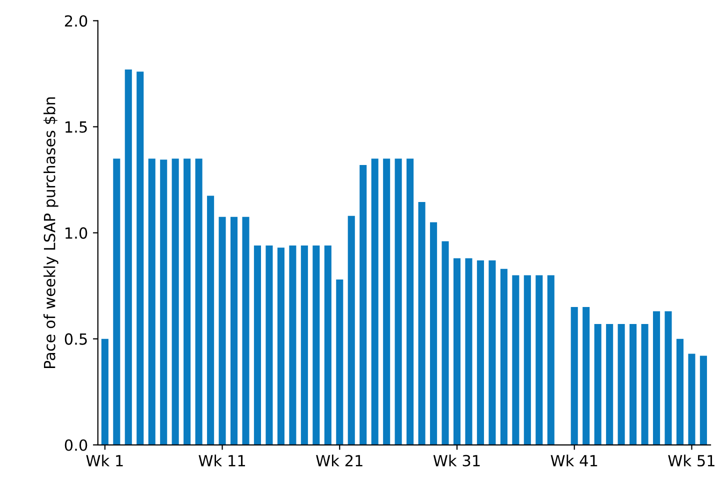 This screenshot has height=482, width=725. Describe the element at coordinates (76, 127) in the screenshot. I see `y-tick-label: 1.5` at that location.